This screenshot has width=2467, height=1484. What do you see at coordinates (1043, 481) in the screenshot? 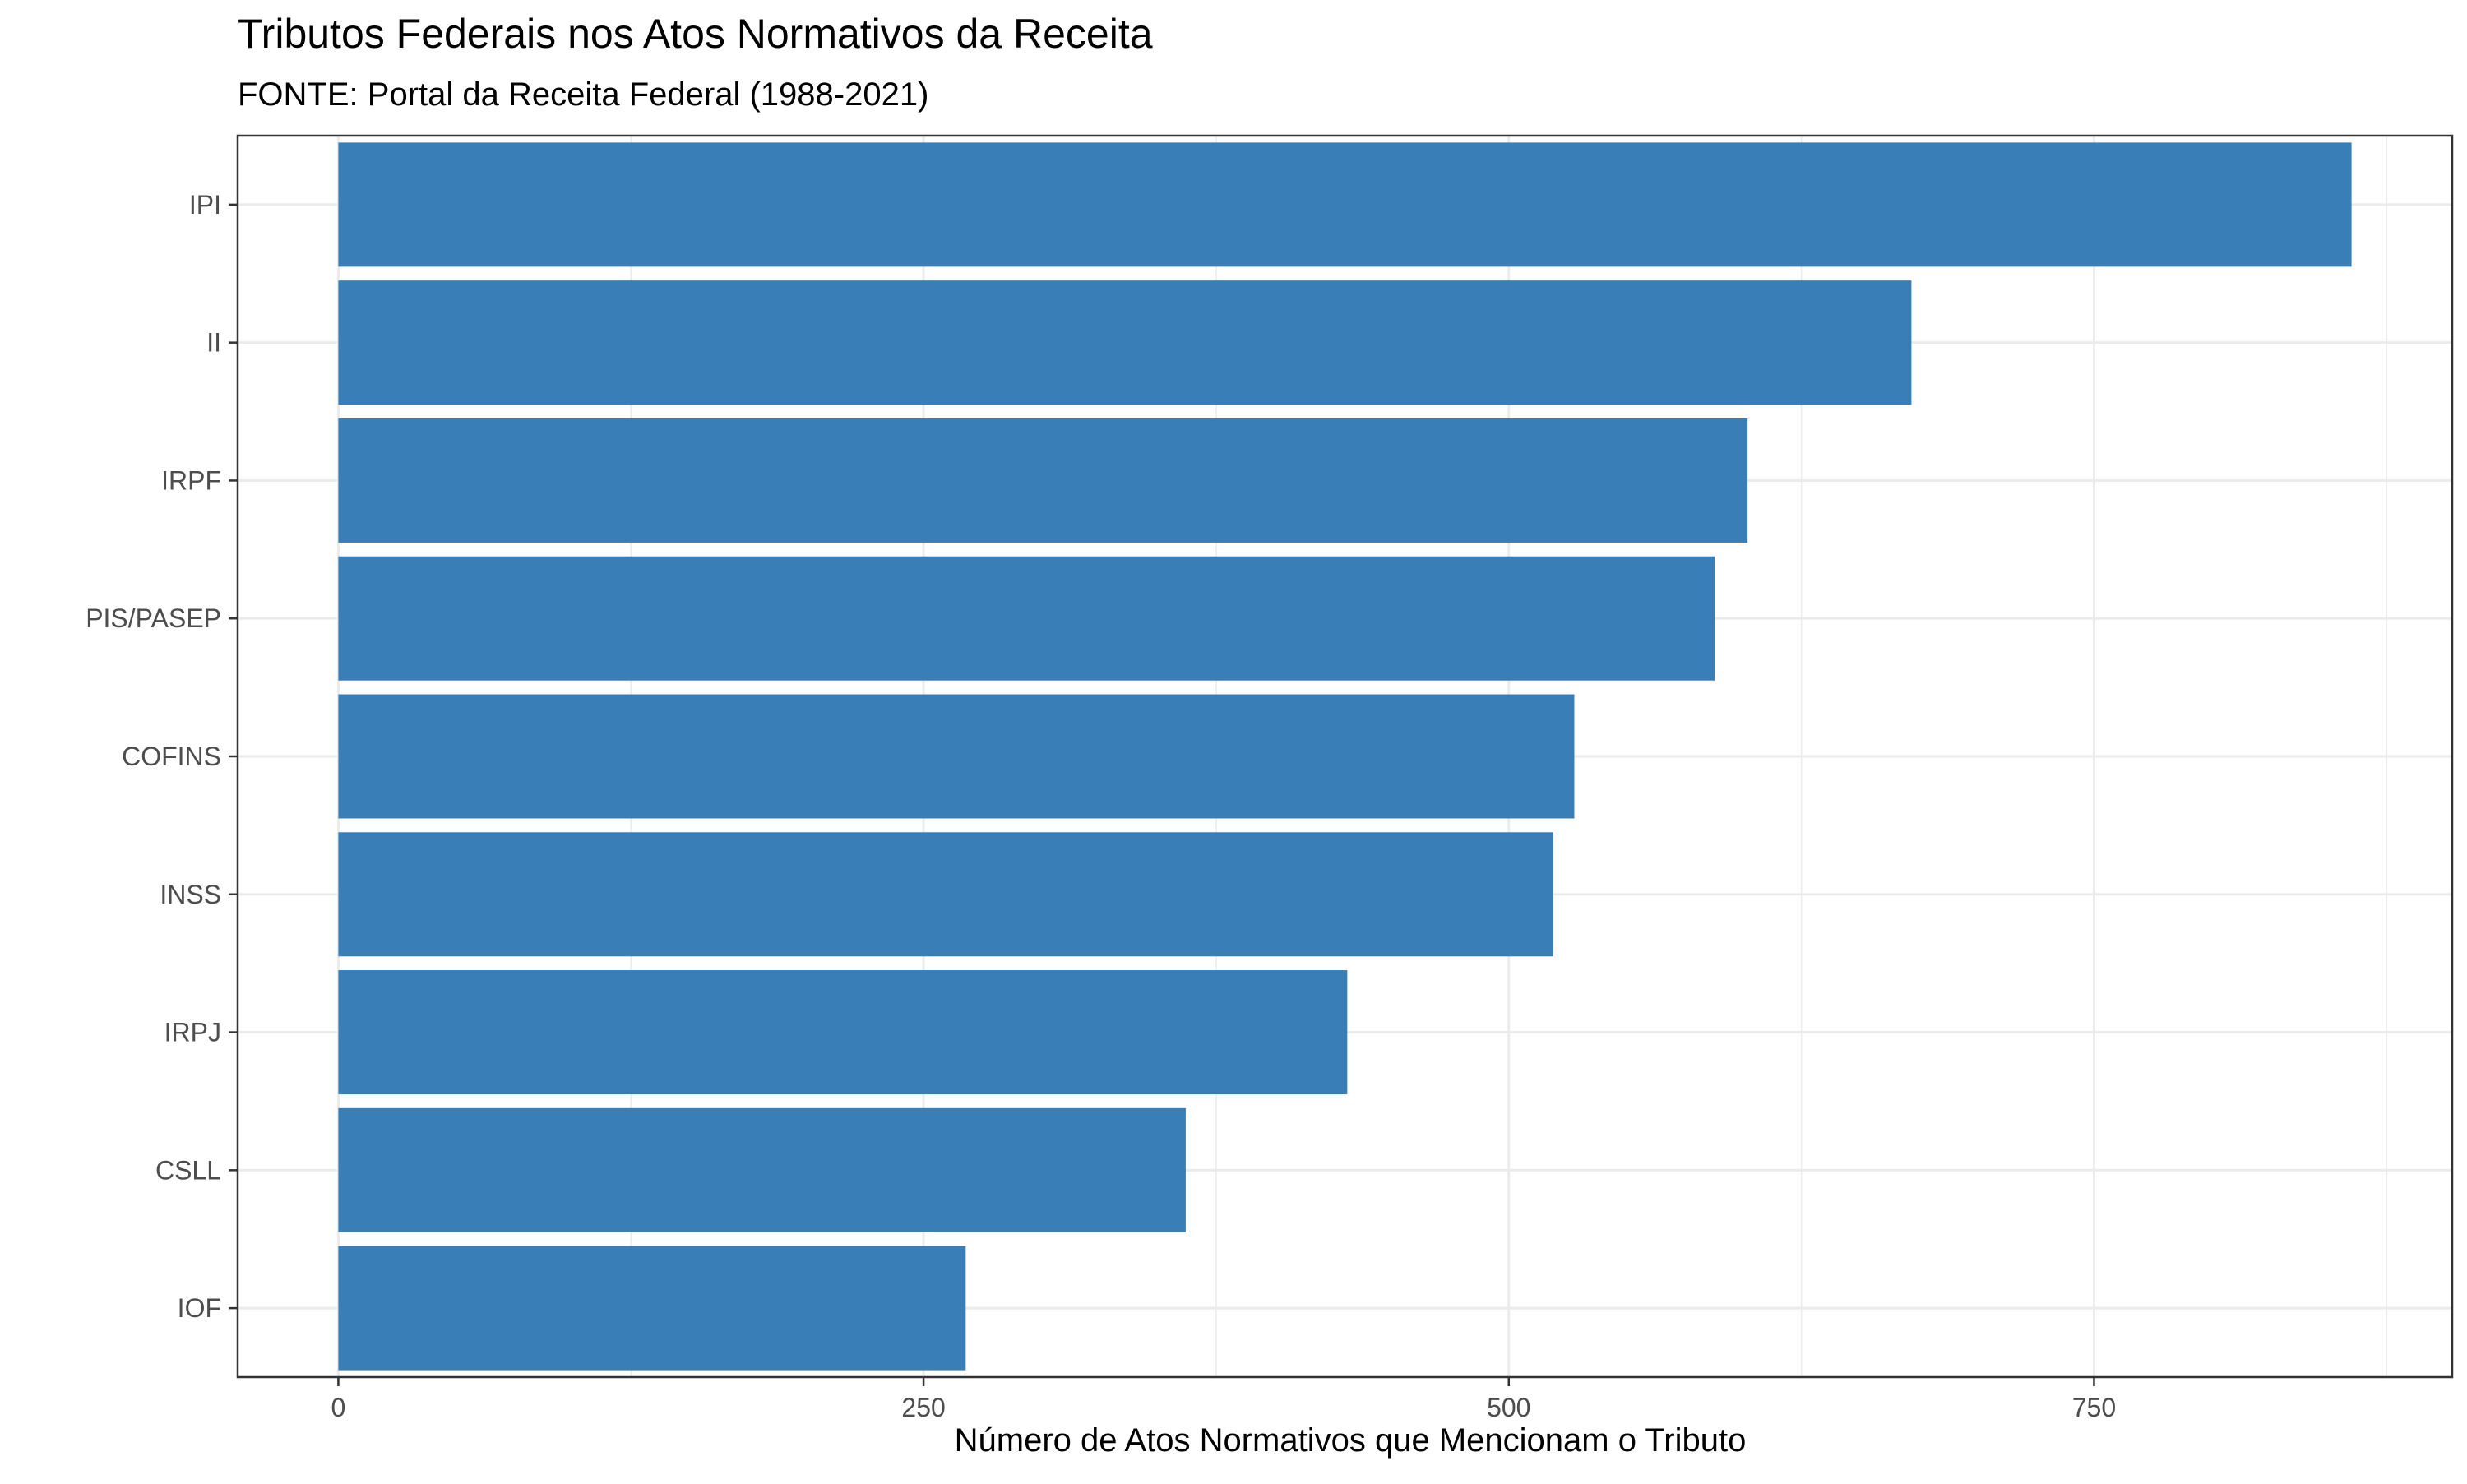
I see `bar-irpf` at bounding box center [1043, 481].